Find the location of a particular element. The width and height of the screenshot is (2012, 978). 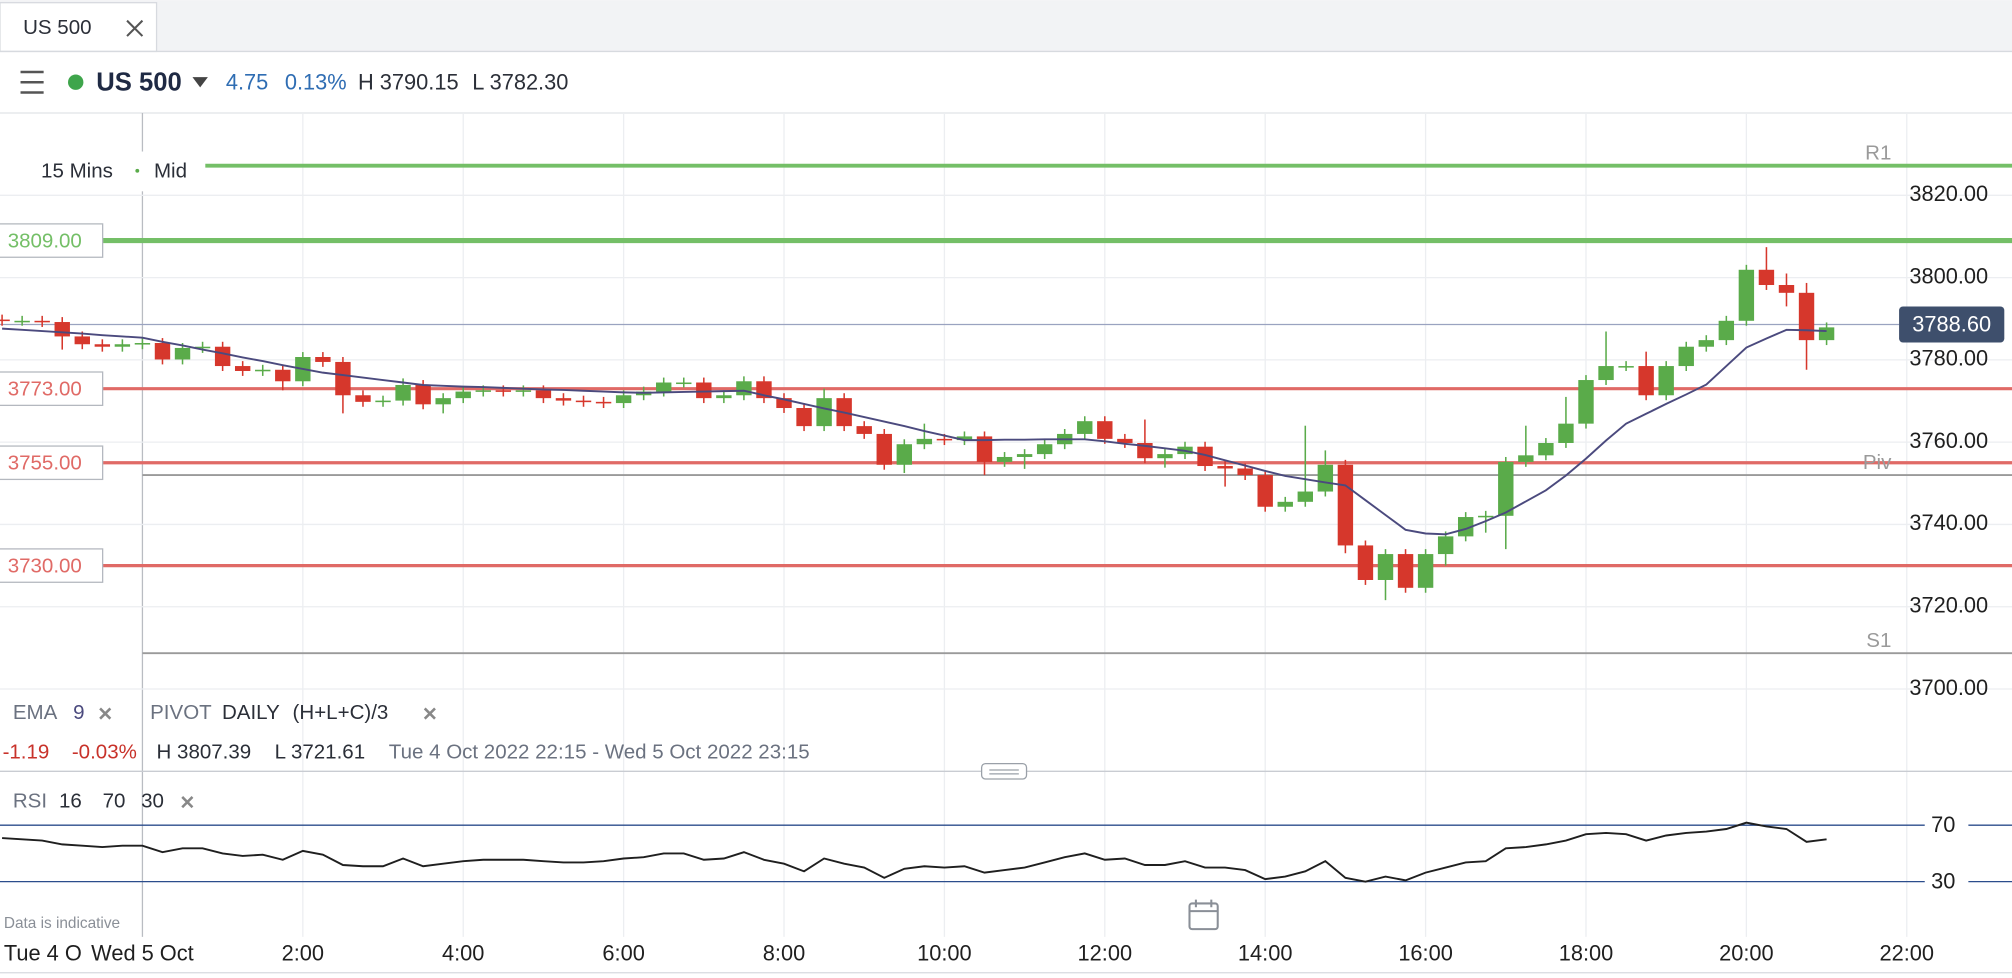

x-tick-label: 12:00 is located at coordinates (1105, 953).